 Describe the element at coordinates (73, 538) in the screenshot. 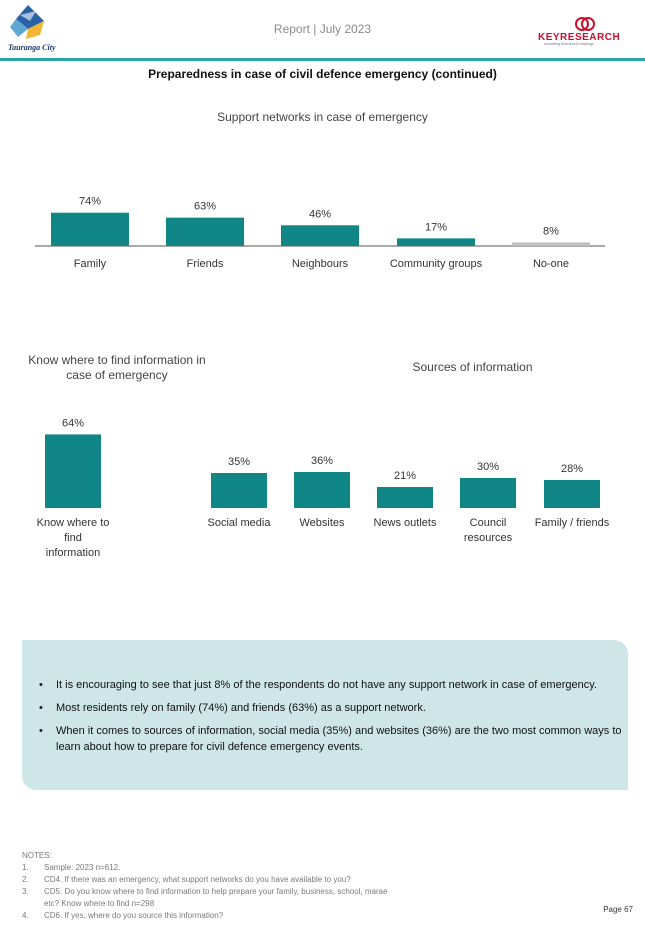

I see `x-tick-label: find` at that location.